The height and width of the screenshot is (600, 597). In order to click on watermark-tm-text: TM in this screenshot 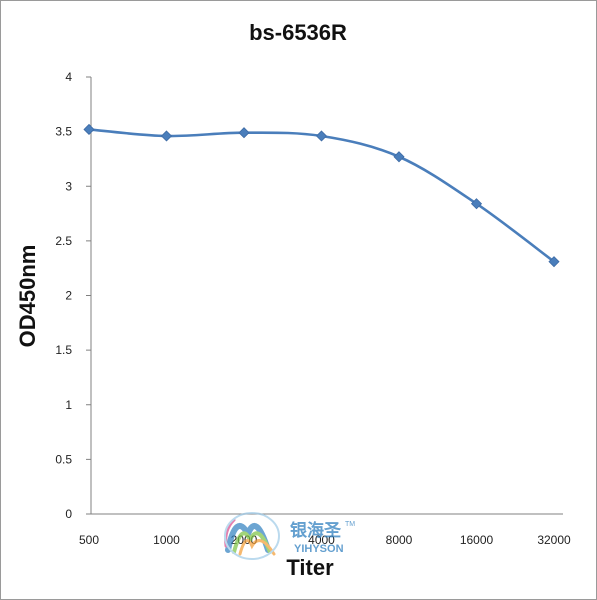, I will do `click(350, 524)`.